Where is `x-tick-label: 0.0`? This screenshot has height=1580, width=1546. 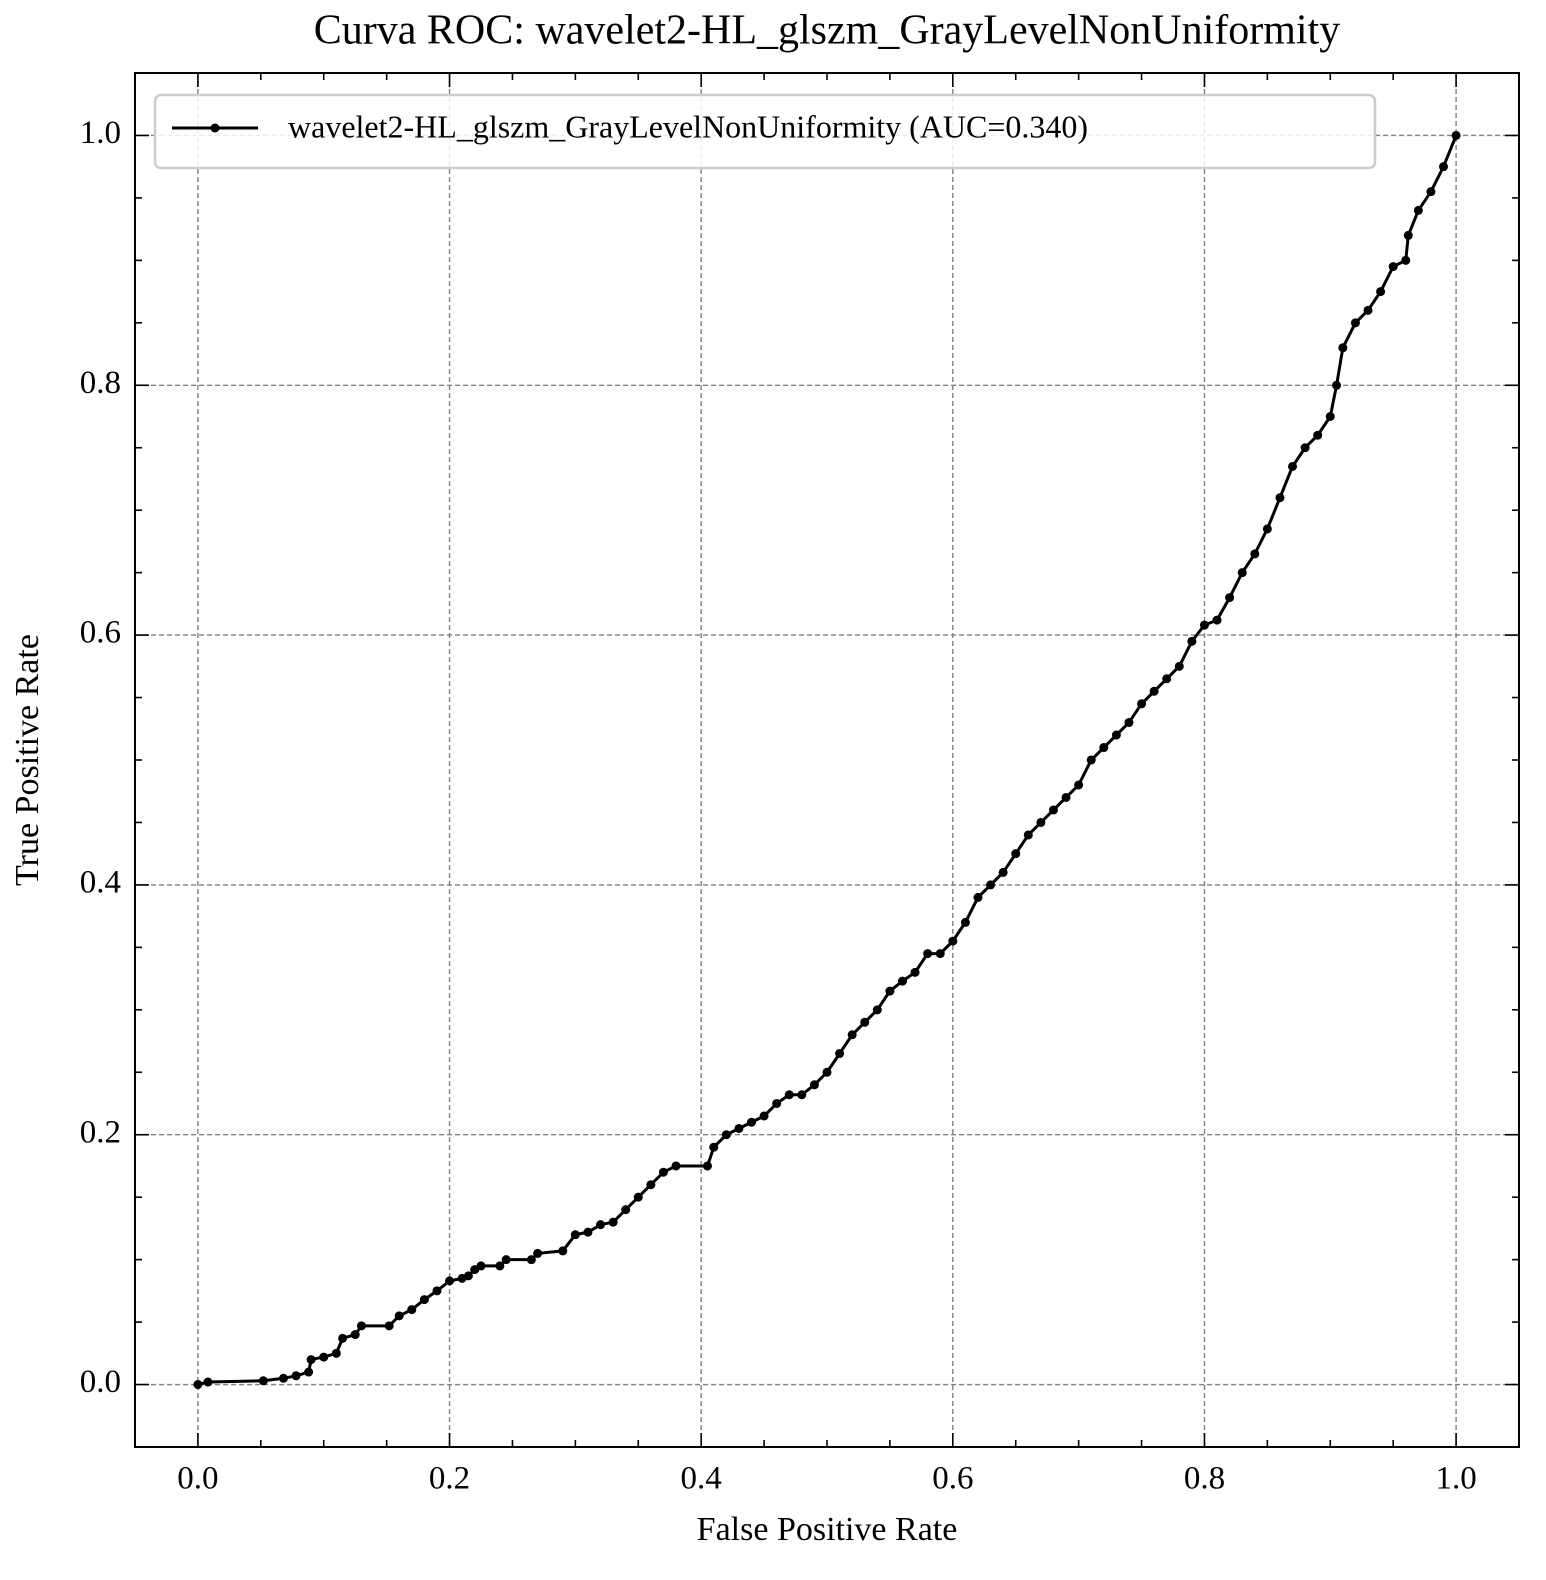 x-tick-label: 0.0 is located at coordinates (197, 1479).